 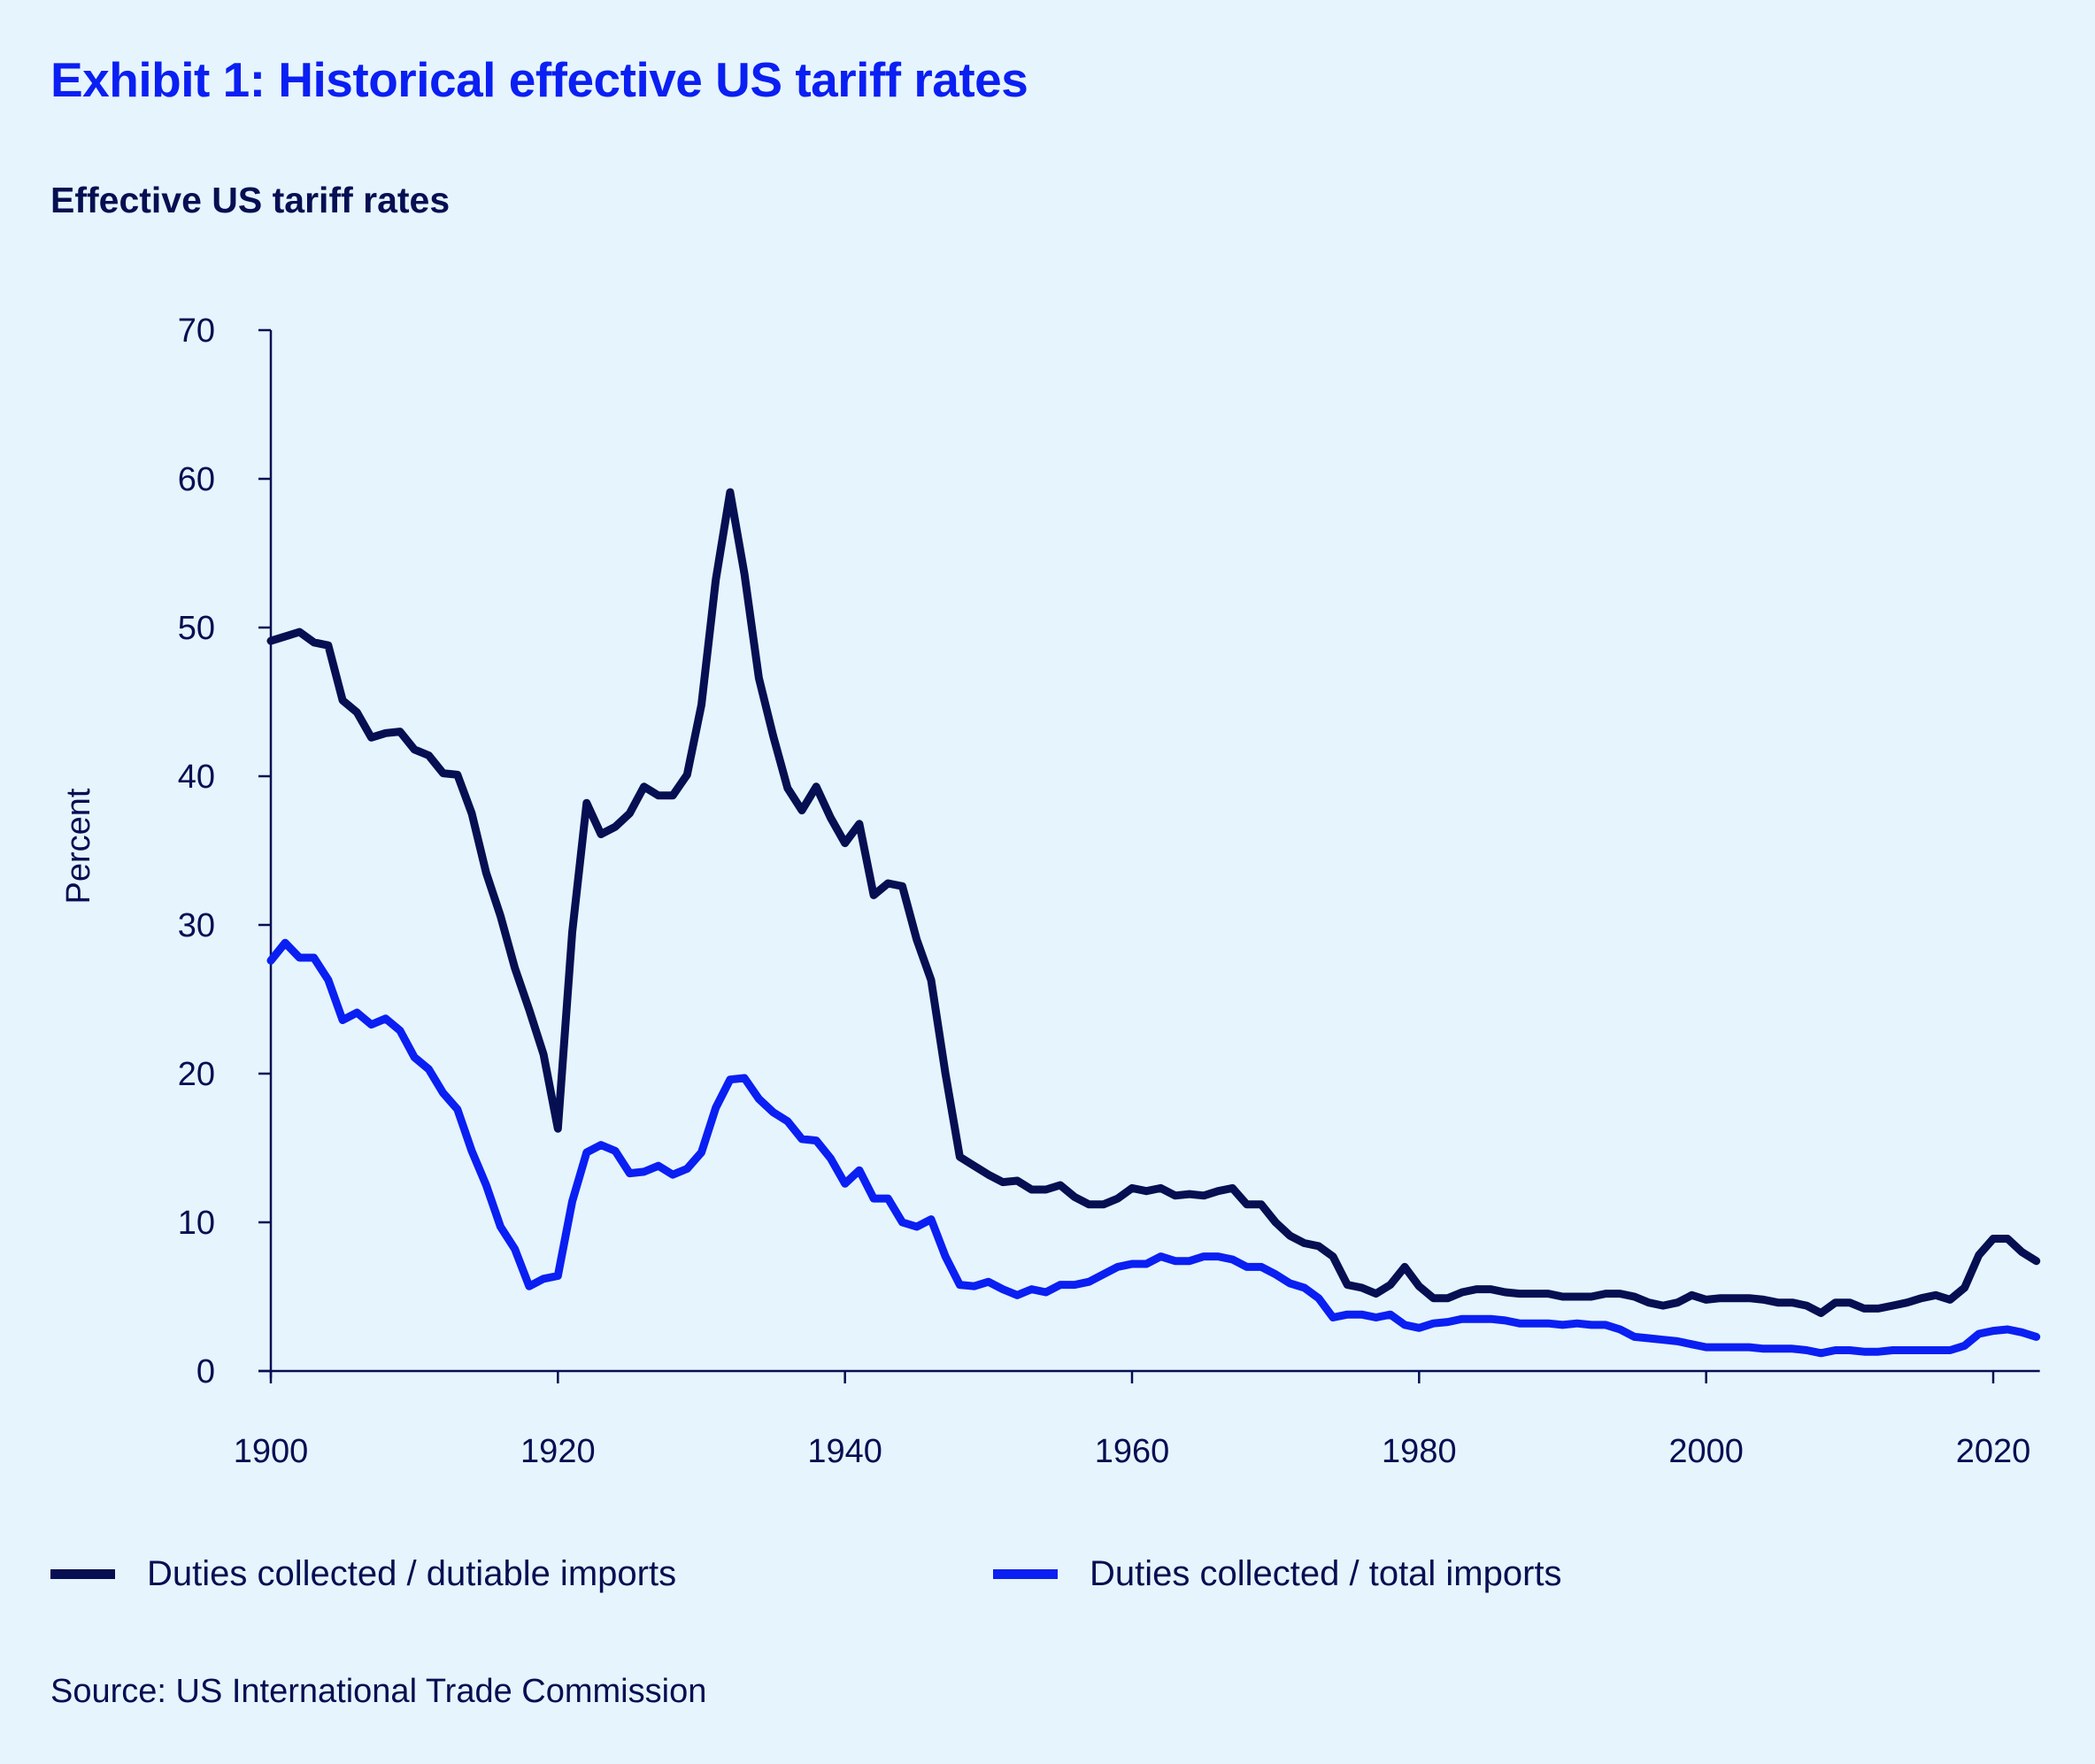 I want to click on x-tick-label: 2000, so click(x=1706, y=1451).